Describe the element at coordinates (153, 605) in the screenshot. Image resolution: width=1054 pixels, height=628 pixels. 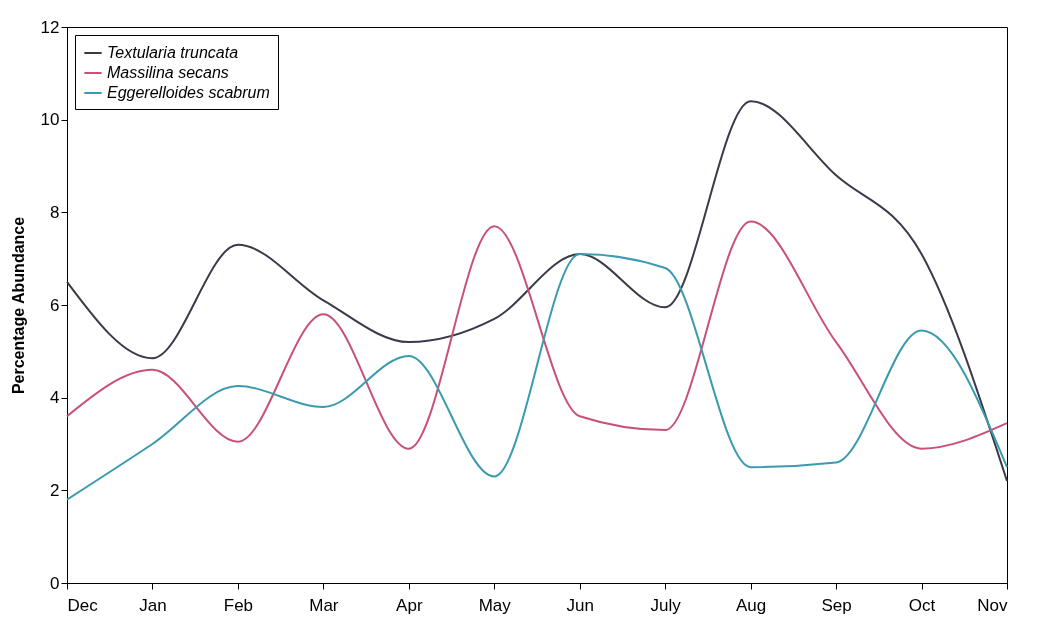
I see `x-tick-label: Jan` at that location.